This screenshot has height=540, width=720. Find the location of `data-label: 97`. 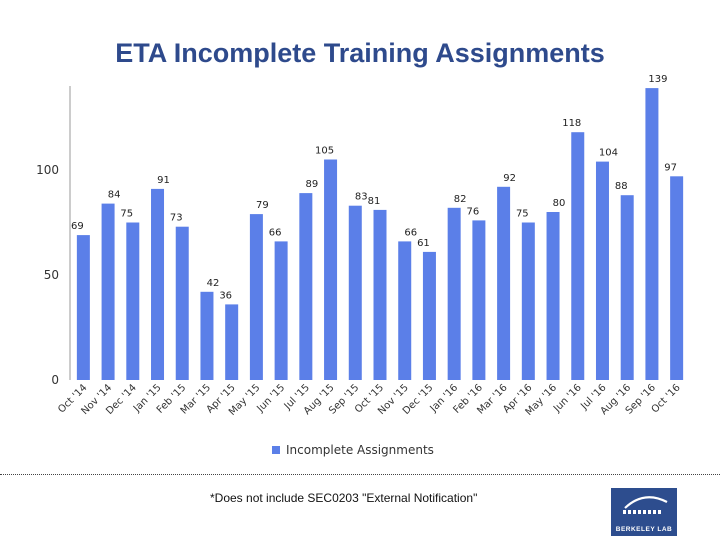

data-label: 97 is located at coordinates (670, 167).